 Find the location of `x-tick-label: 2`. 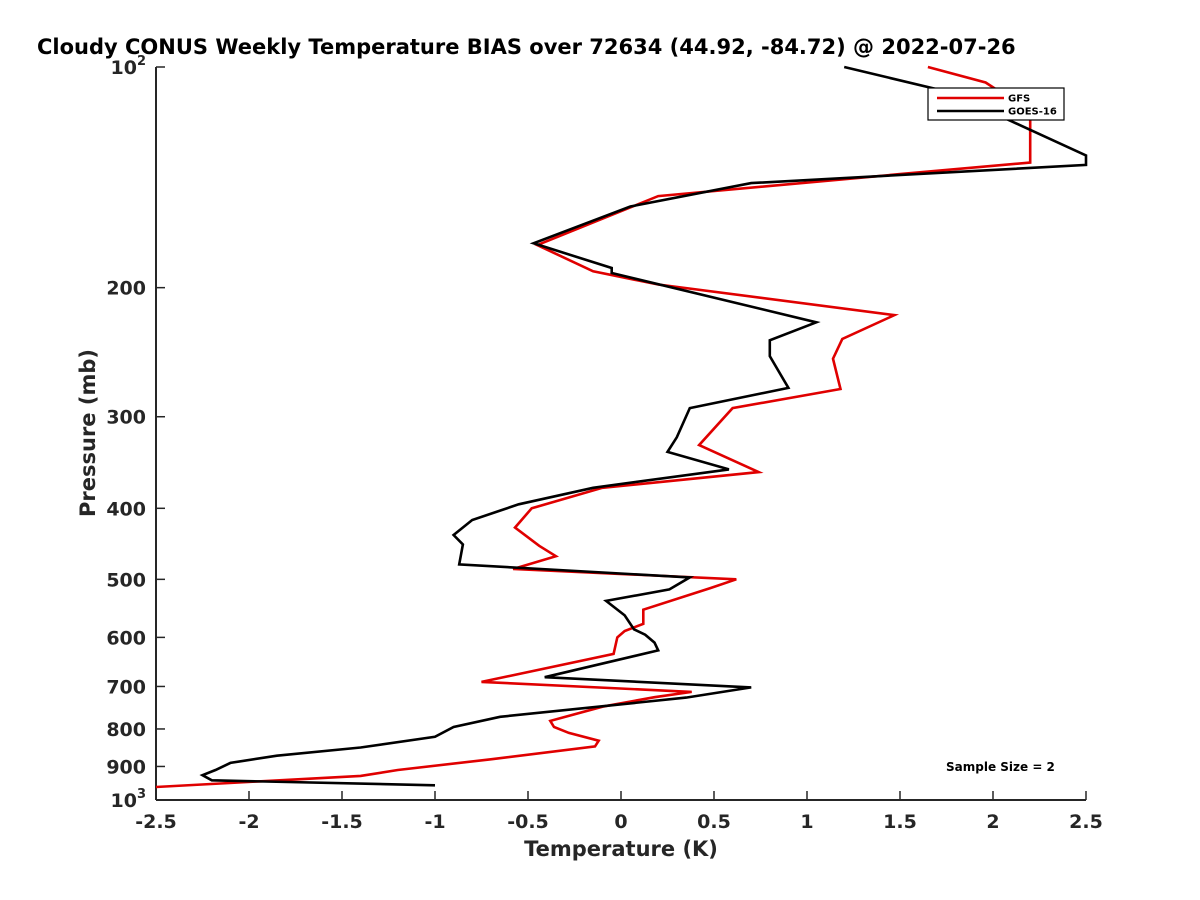

x-tick-label: 2 is located at coordinates (992, 822).